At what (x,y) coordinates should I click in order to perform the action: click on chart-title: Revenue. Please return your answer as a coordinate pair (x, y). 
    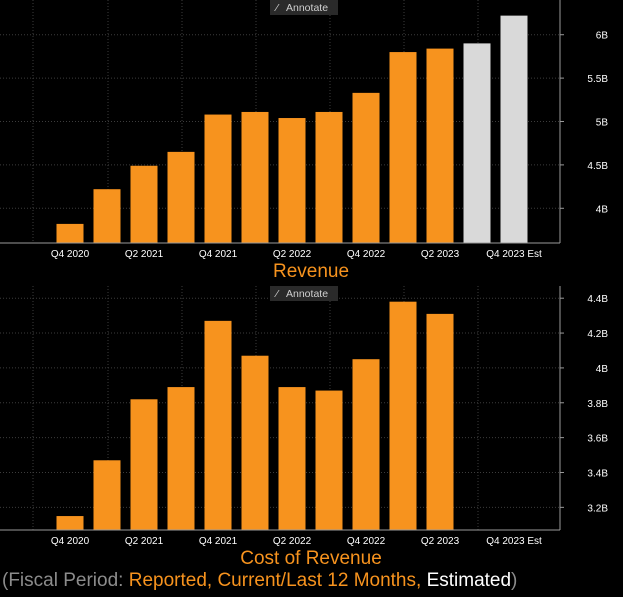
    Looking at the image, I should click on (311, 271).